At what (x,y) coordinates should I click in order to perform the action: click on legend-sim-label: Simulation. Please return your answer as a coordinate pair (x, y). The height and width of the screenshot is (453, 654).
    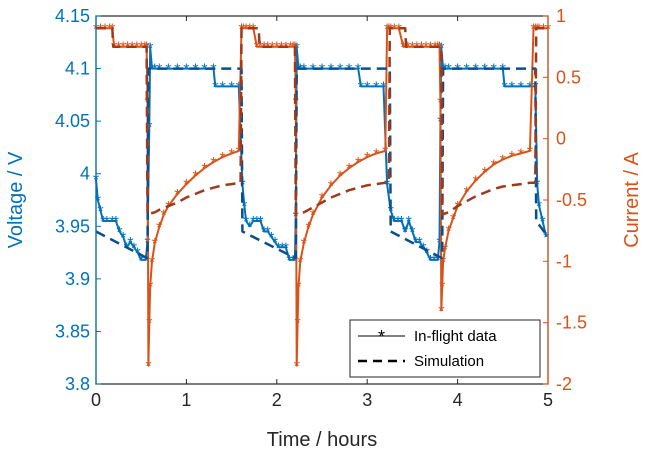
    Looking at the image, I should click on (449, 361).